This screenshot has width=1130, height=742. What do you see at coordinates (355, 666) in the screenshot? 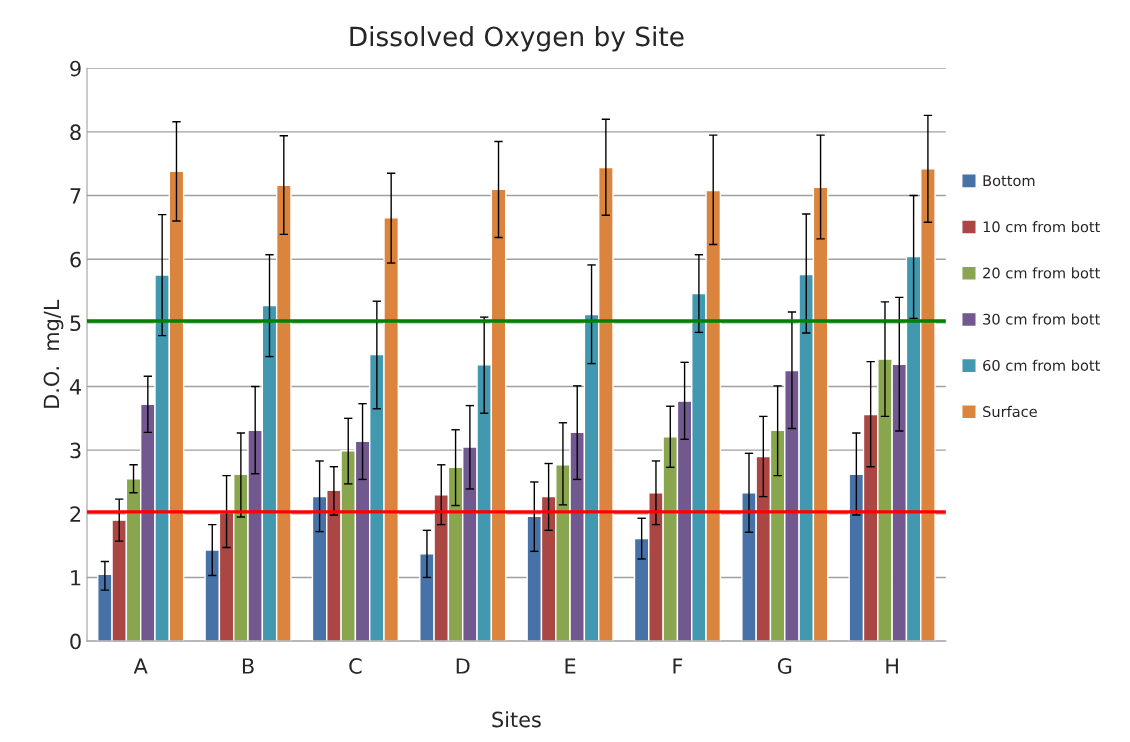
I see `x-tick-label: C` at bounding box center [355, 666].